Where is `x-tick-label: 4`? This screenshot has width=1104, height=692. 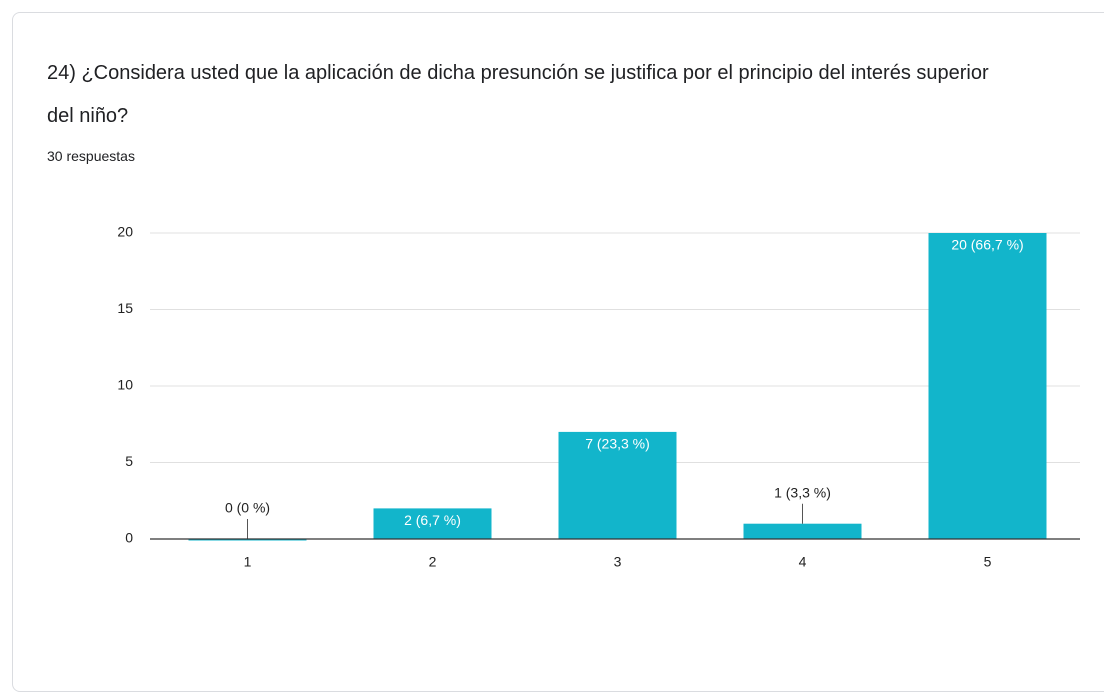
x-tick-label: 4 is located at coordinates (803, 562).